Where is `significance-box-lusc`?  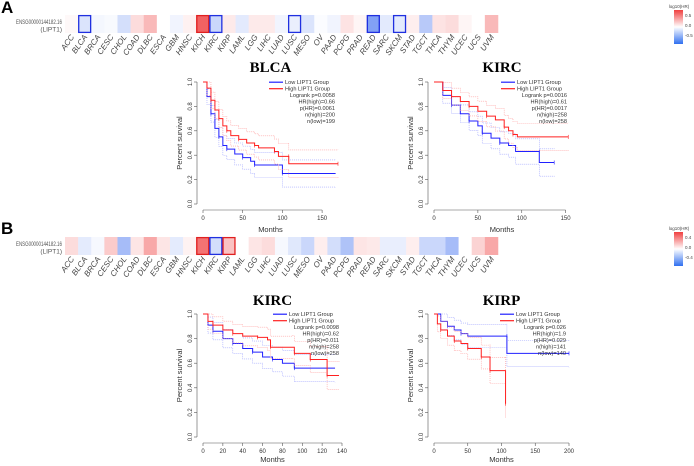
significance-box-lusc is located at coordinates (294, 24).